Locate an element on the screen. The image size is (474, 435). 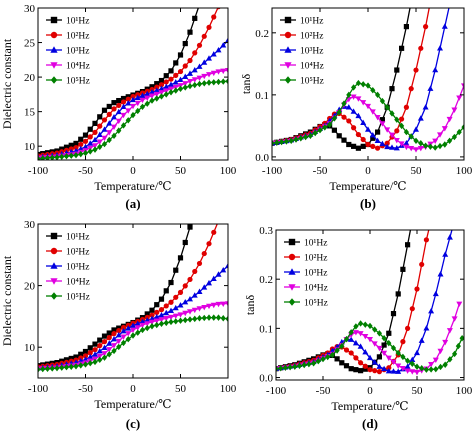
panel-d-y-tick-label: 0.2 is located at coordinates (266, 280).